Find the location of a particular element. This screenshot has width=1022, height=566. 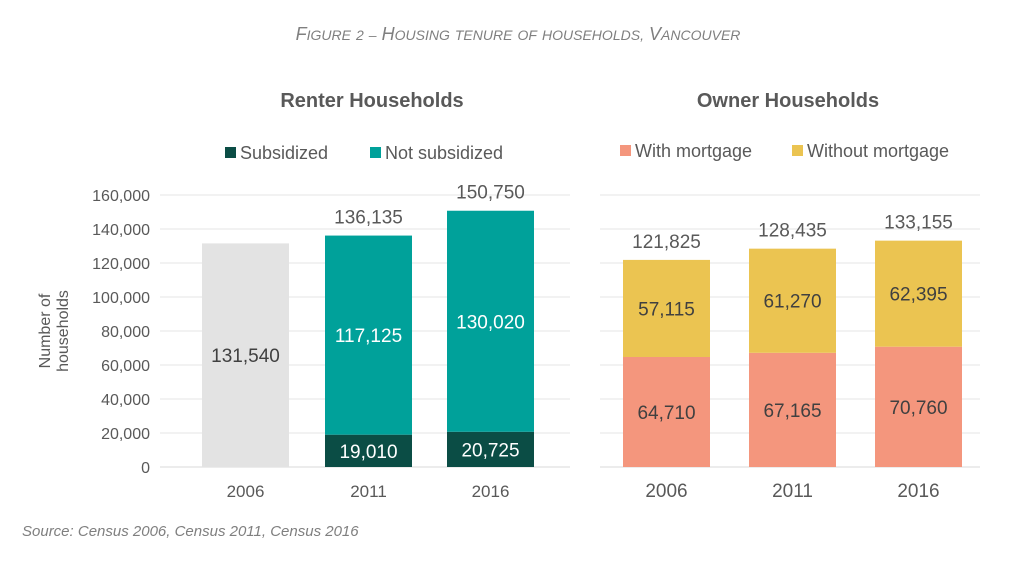

y-tick-label: 140,000 is located at coordinates (121, 230).